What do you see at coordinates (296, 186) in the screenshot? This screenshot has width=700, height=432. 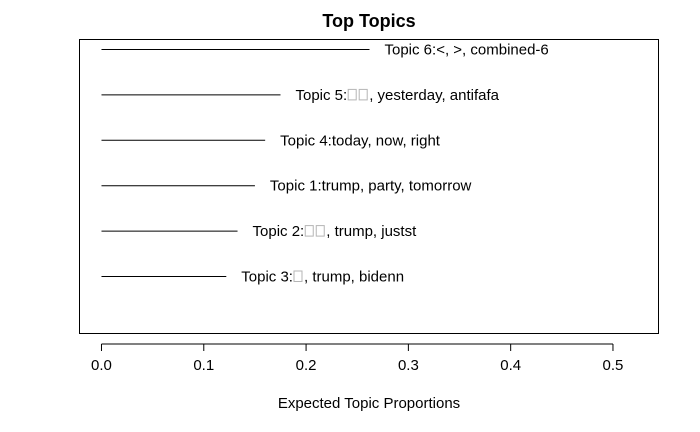 I see `bar-label-prefix: Topic 1:` at bounding box center [296, 186].